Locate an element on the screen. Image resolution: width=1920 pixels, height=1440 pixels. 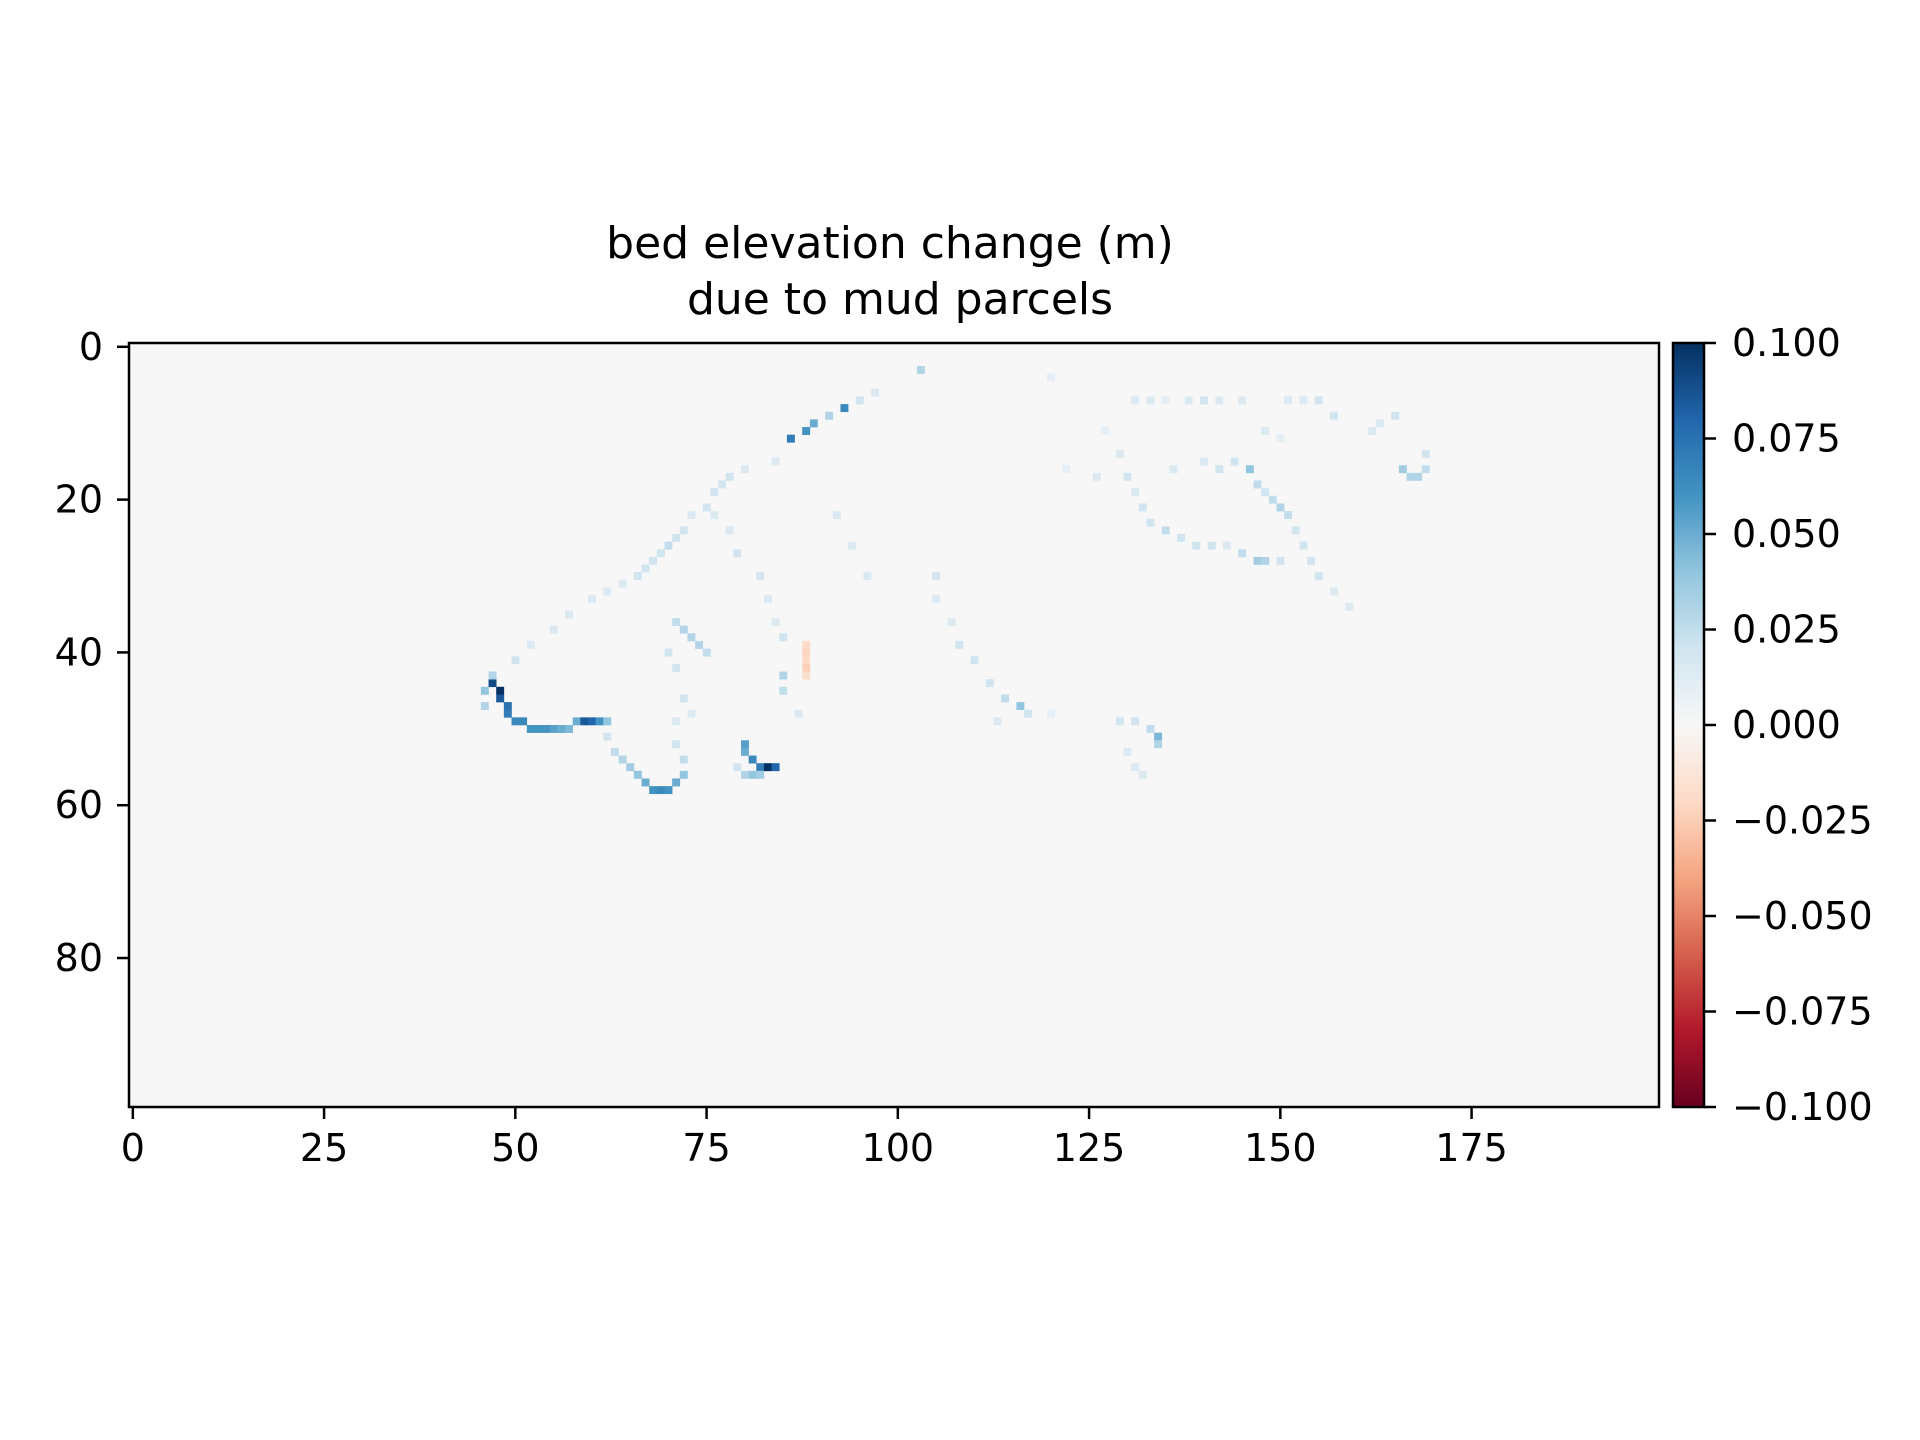
heatmap-cells is located at coordinates (955, 580).